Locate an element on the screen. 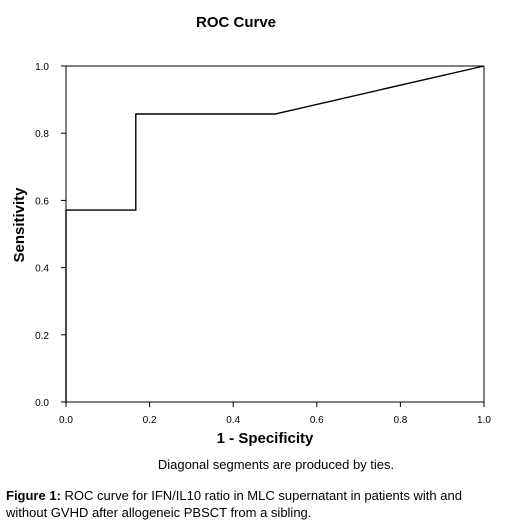 The image size is (505, 521). x-tick-label: 0.0 is located at coordinates (66, 420).